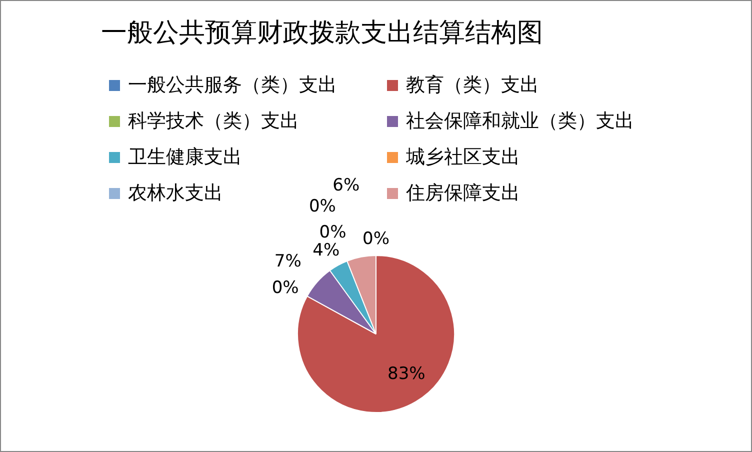 The height and width of the screenshot is (452, 752). What do you see at coordinates (463, 193) in the screenshot?
I see `legend-label: 住房保障支出` at bounding box center [463, 193].